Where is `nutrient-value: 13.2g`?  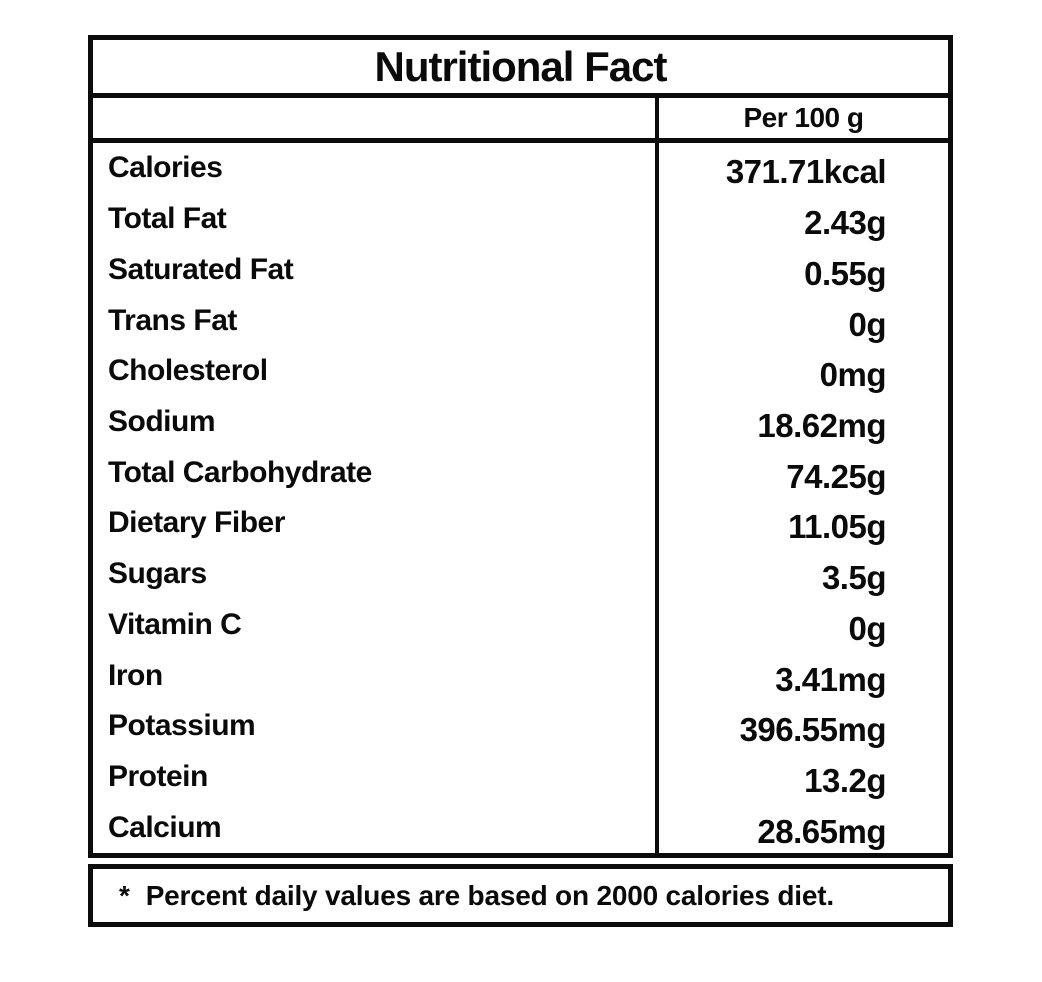
nutrient-value: 13.2g is located at coordinates (801, 777).